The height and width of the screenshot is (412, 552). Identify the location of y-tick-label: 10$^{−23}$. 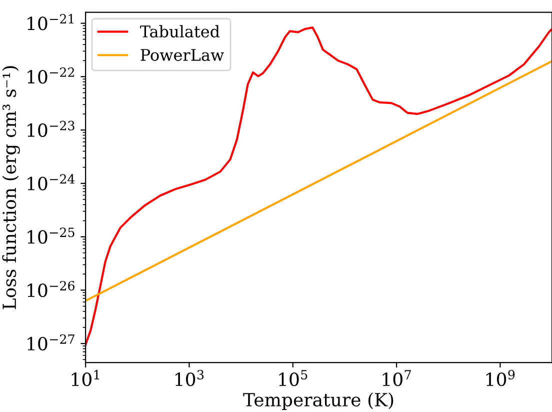
(51, 128).